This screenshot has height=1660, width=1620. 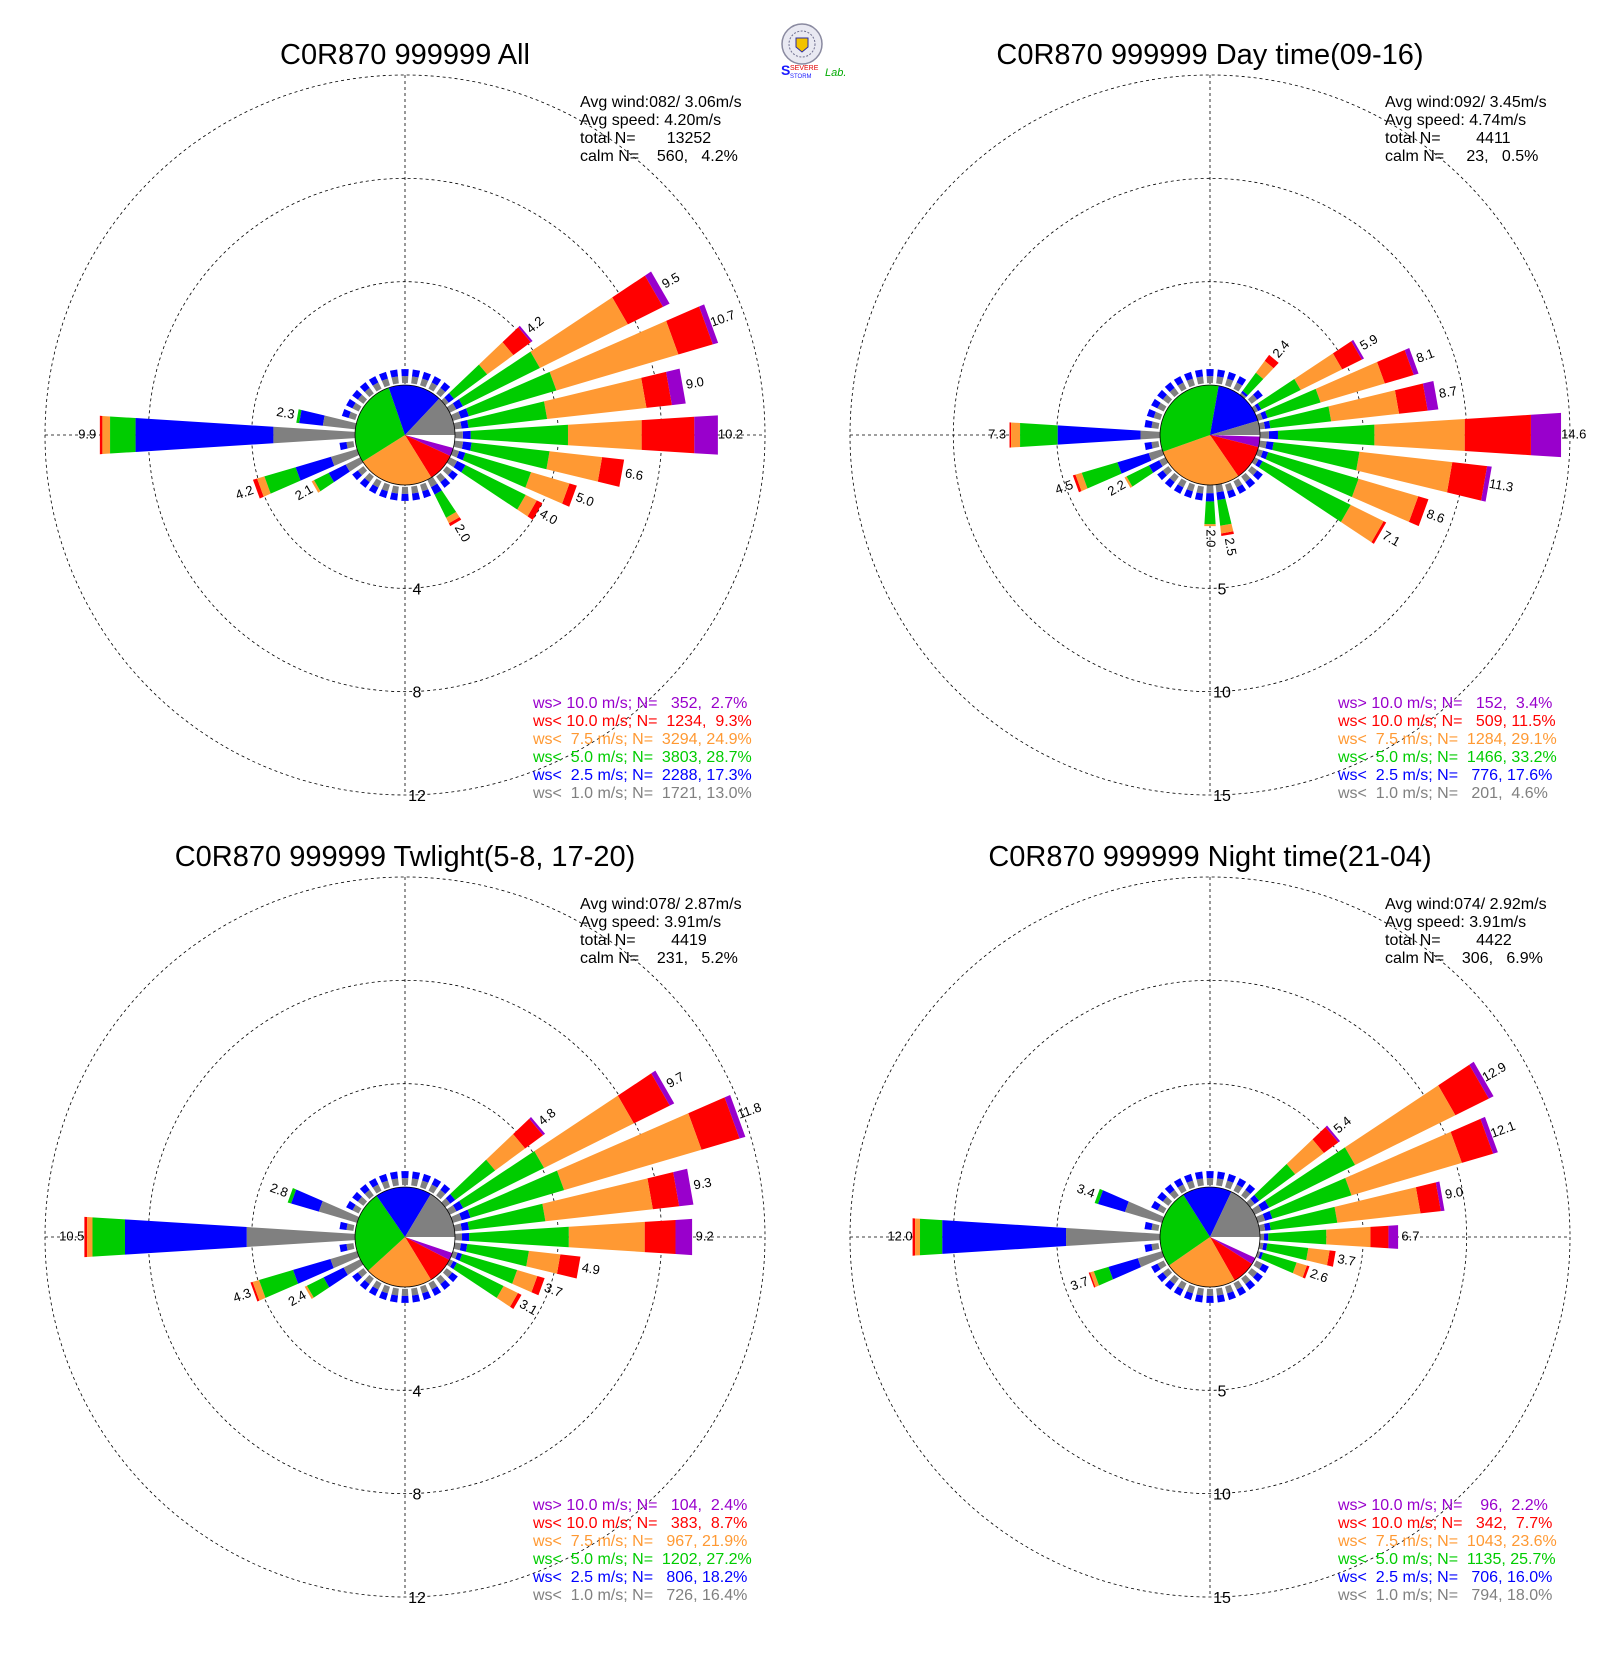 What do you see at coordinates (1444, 1595) in the screenshot?
I see `legend-entry-lt1: ws< 1.0 m/s; N= 794, 18.0%` at bounding box center [1444, 1595].